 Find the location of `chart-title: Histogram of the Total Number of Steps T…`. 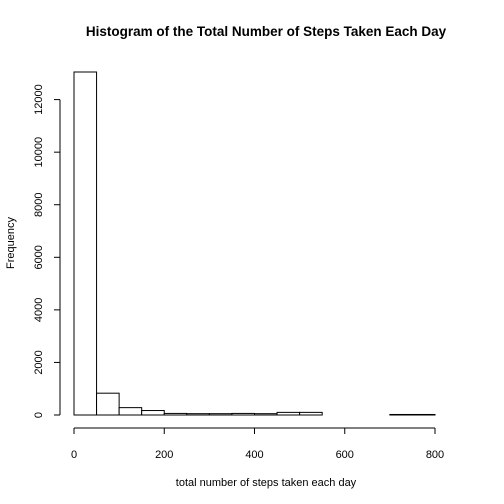

chart-title: Histogram of the Total Number of Steps T… is located at coordinates (266, 31).